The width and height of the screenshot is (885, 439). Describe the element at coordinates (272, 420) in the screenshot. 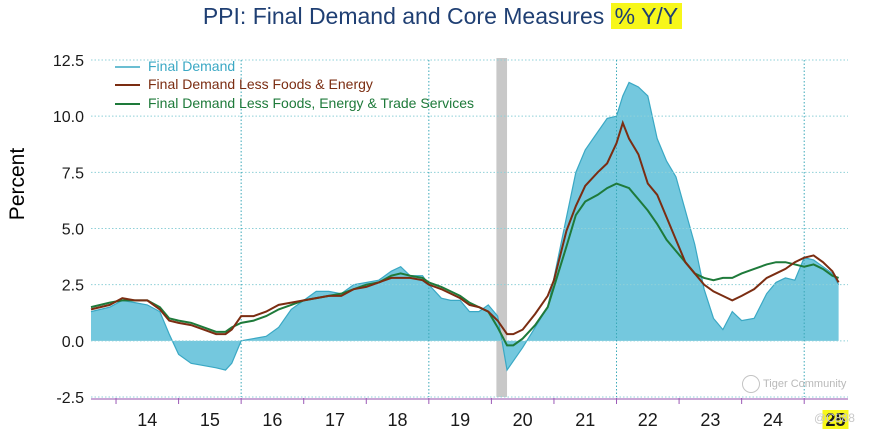

I see `x-tick-label: 16` at that location.